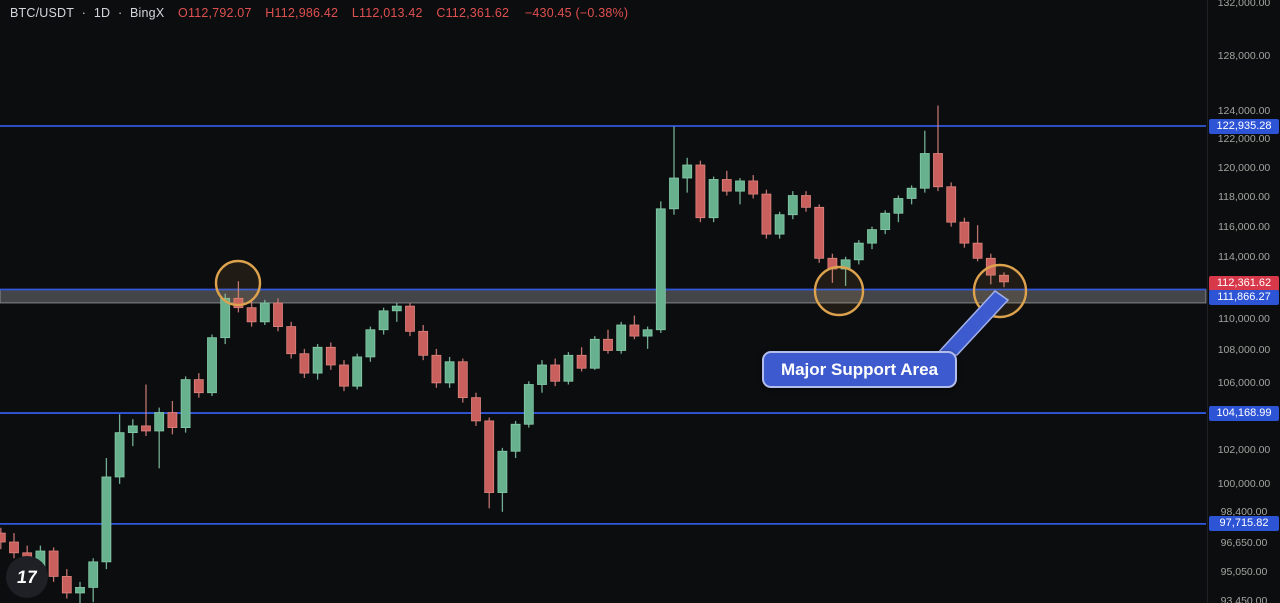 Image resolution: width=1280 pixels, height=603 pixels. Describe the element at coordinates (1244, 256) in the screenshot. I see `price-tick: 114,000.00` at that location.